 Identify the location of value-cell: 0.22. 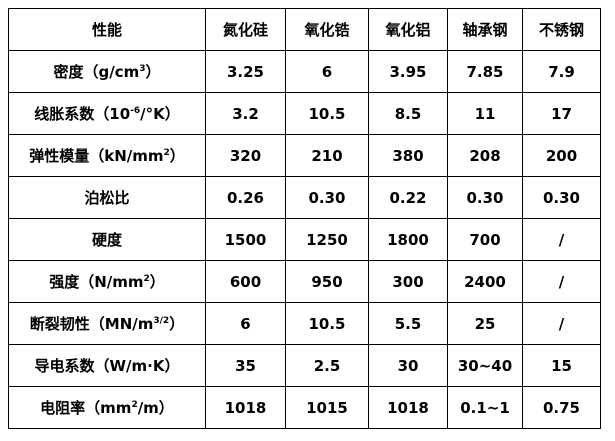
(408, 197).